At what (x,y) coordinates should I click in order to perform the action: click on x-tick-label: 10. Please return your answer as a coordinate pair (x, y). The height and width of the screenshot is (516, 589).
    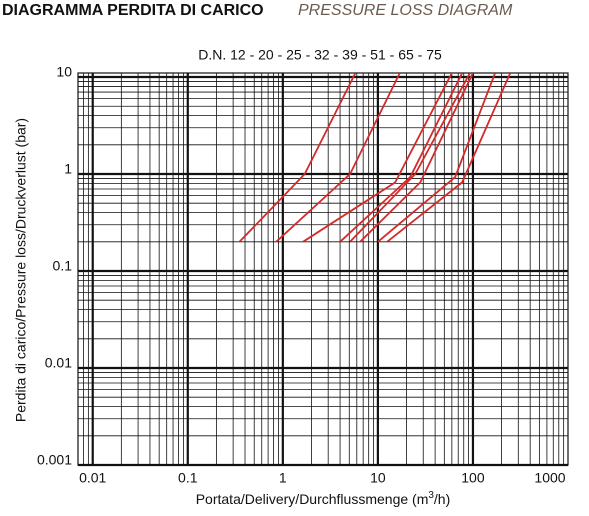
    Looking at the image, I should click on (378, 478).